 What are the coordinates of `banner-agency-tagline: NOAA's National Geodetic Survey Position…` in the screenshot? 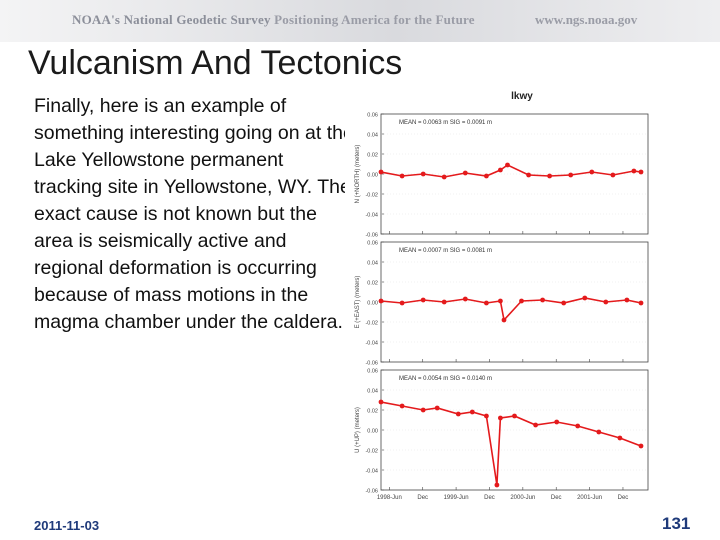 It's located at (273, 20).